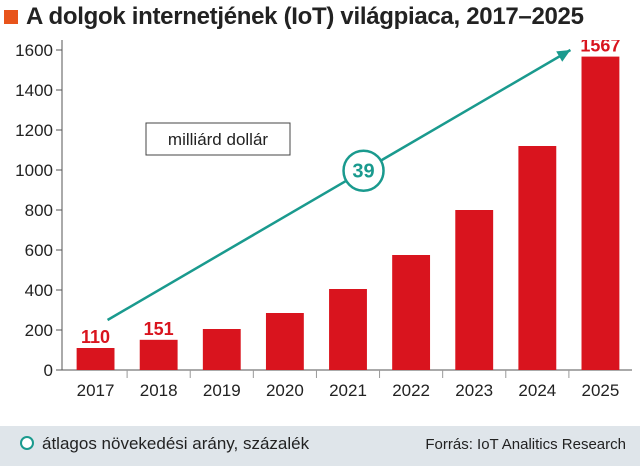  I want to click on y-tick-label-200: 200, so click(39, 330).